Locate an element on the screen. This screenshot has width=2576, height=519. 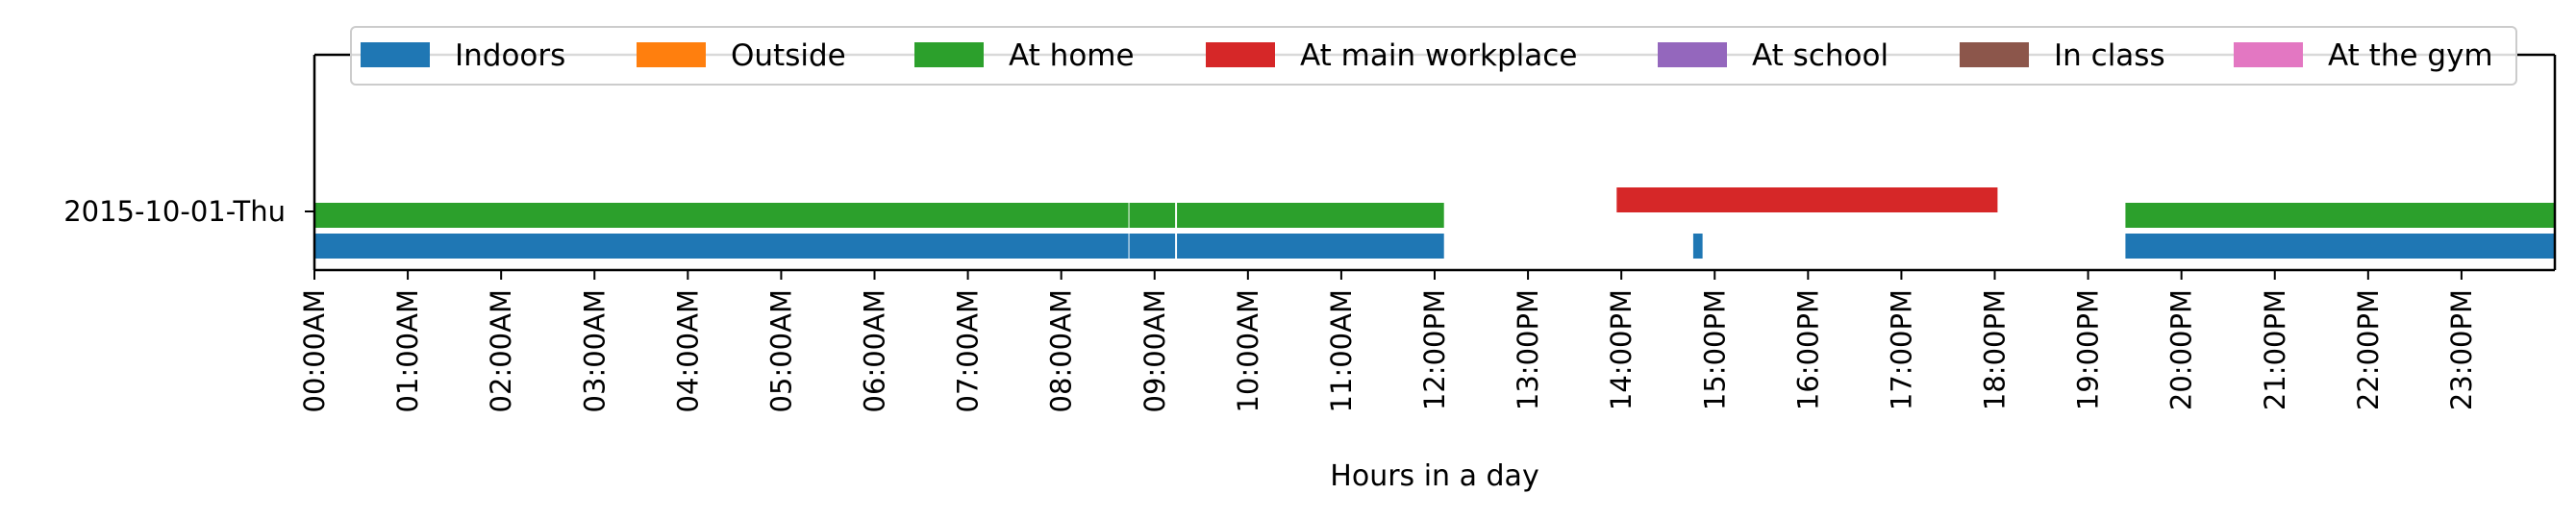
y-axis-ticks: 2015-10-01-Thu is located at coordinates (188, 211).